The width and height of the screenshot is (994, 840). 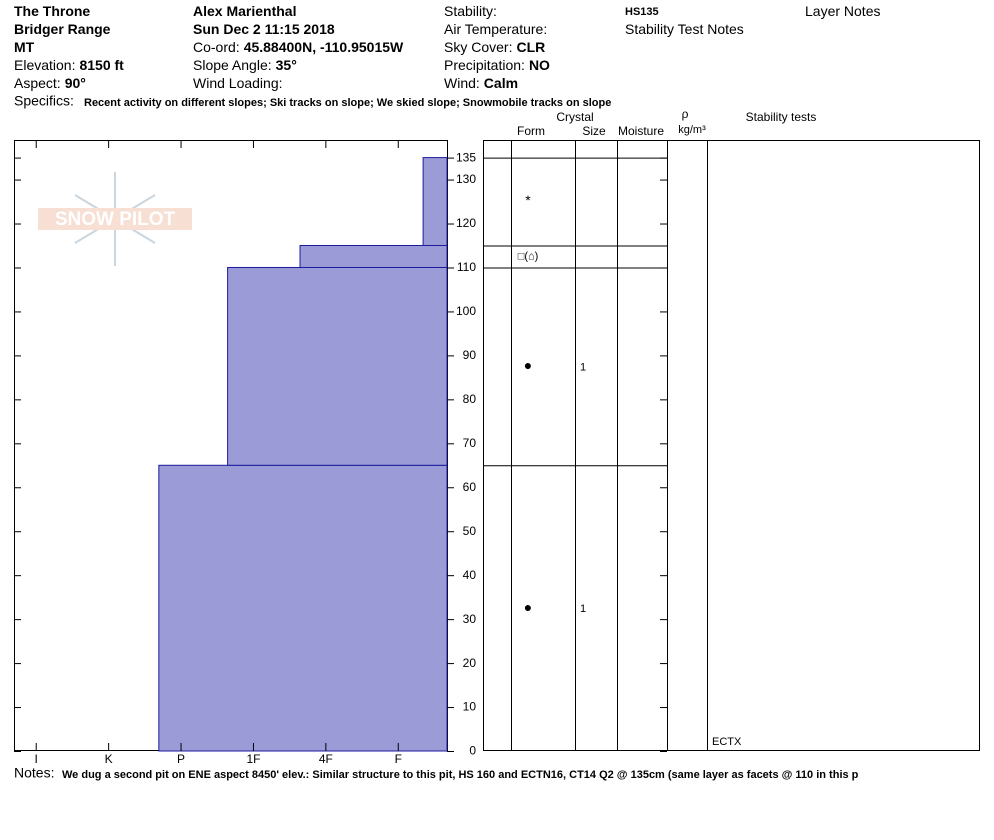 What do you see at coordinates (44, 101) in the screenshot?
I see `specifics-label: Specifics:` at bounding box center [44, 101].